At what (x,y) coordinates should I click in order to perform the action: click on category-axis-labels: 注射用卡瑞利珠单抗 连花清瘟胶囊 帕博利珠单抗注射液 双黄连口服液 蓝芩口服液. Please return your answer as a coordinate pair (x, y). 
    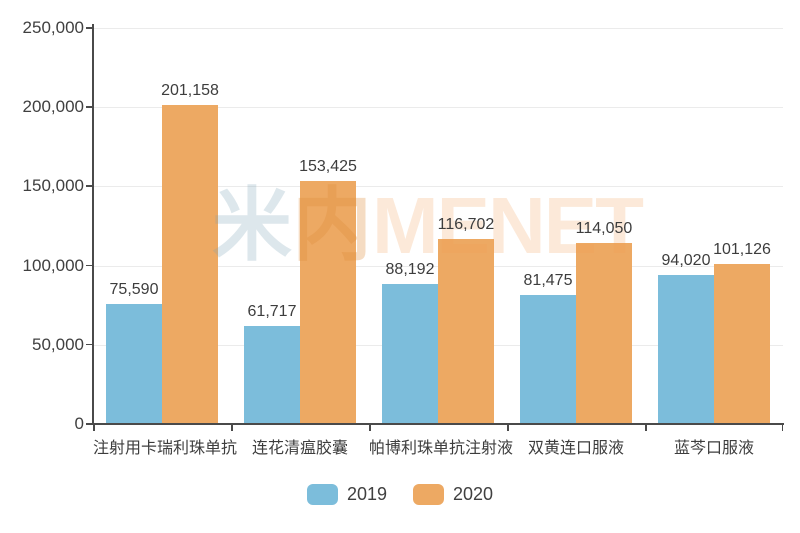
    Looking at the image, I should click on (438, 446).